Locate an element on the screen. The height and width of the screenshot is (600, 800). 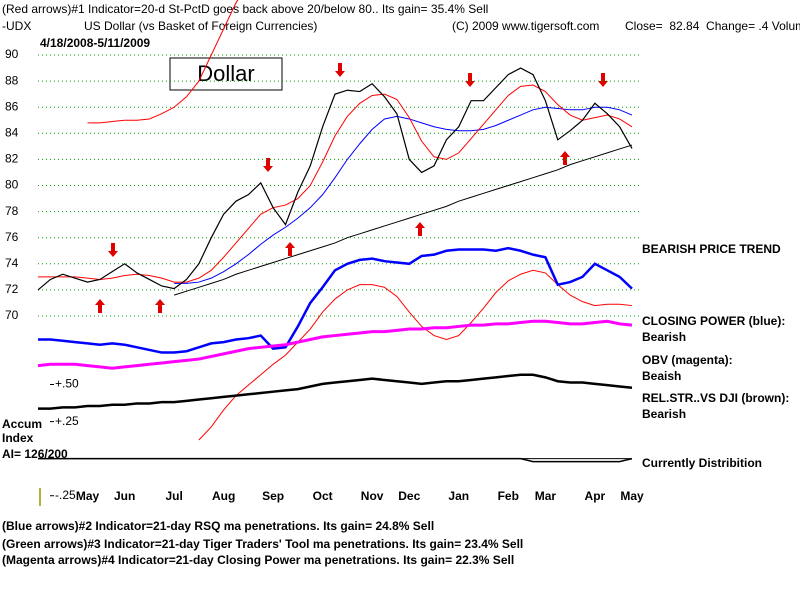
x-tick-label: Jun is located at coordinates (124, 496).